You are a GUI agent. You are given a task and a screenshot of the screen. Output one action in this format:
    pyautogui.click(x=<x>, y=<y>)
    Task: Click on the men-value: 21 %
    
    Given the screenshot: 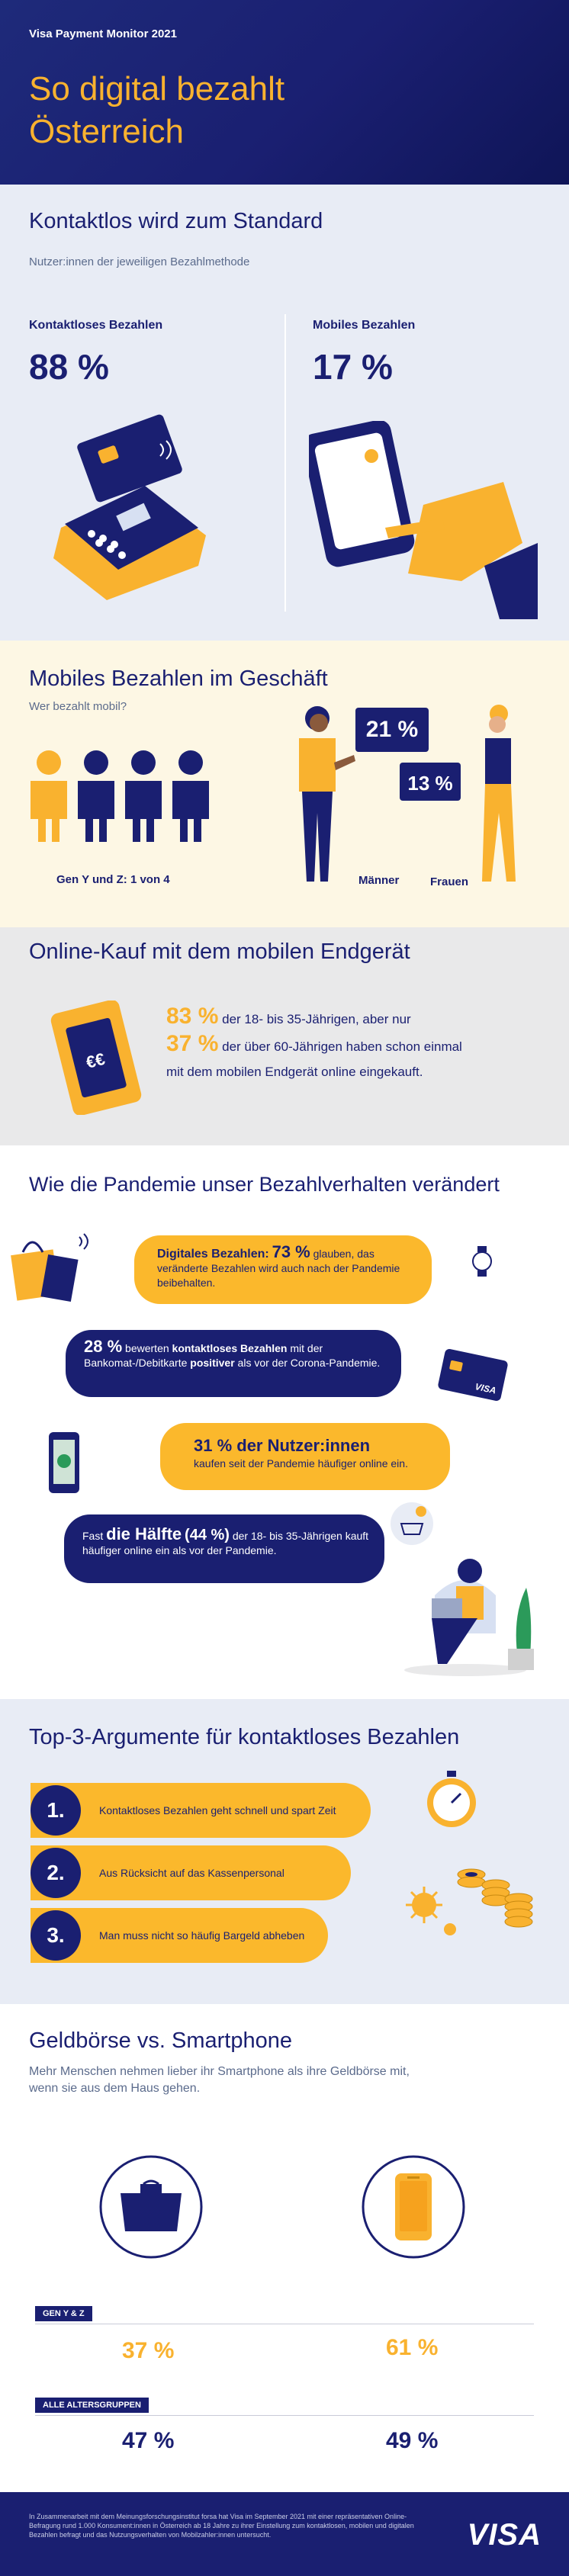 What is the action you would take?
    pyautogui.click(x=392, y=729)
    